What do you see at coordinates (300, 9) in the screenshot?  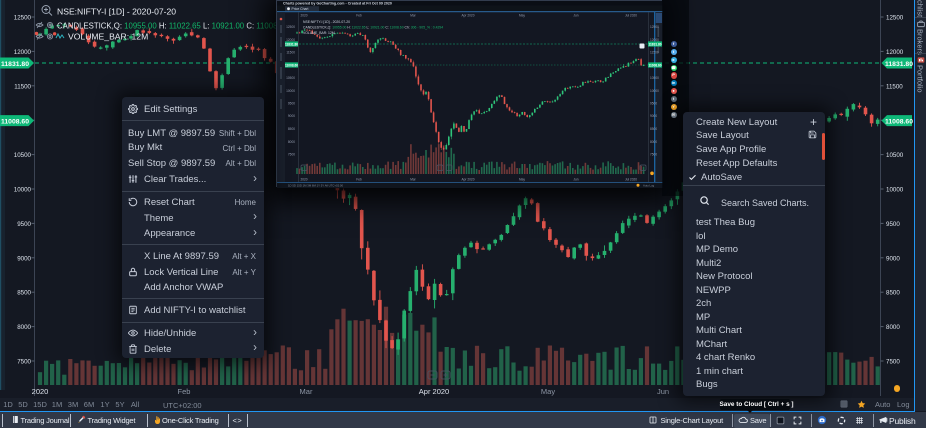 I see `svg-text: Price Chart` at bounding box center [300, 9].